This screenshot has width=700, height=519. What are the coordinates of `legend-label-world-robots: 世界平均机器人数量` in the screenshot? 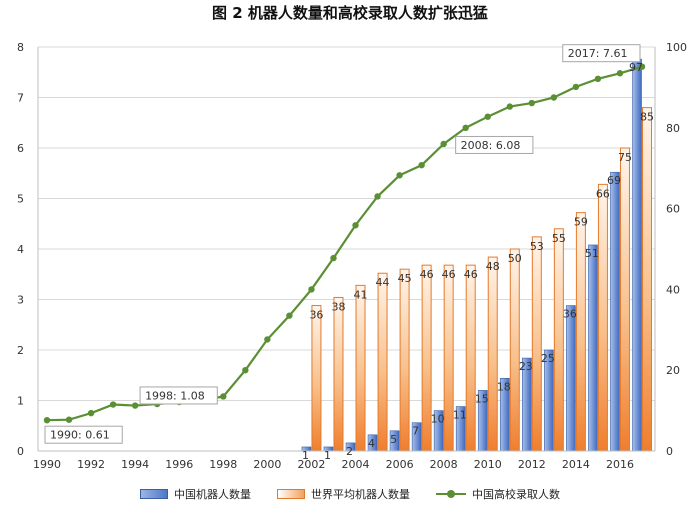 It's located at (360, 494).